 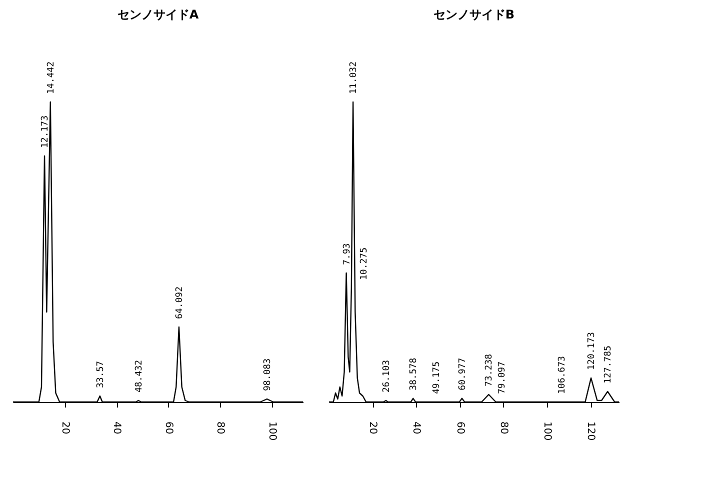 What do you see at coordinates (179, 302) in the screenshot?
I see `annotation: 64.092` at bounding box center [179, 302].